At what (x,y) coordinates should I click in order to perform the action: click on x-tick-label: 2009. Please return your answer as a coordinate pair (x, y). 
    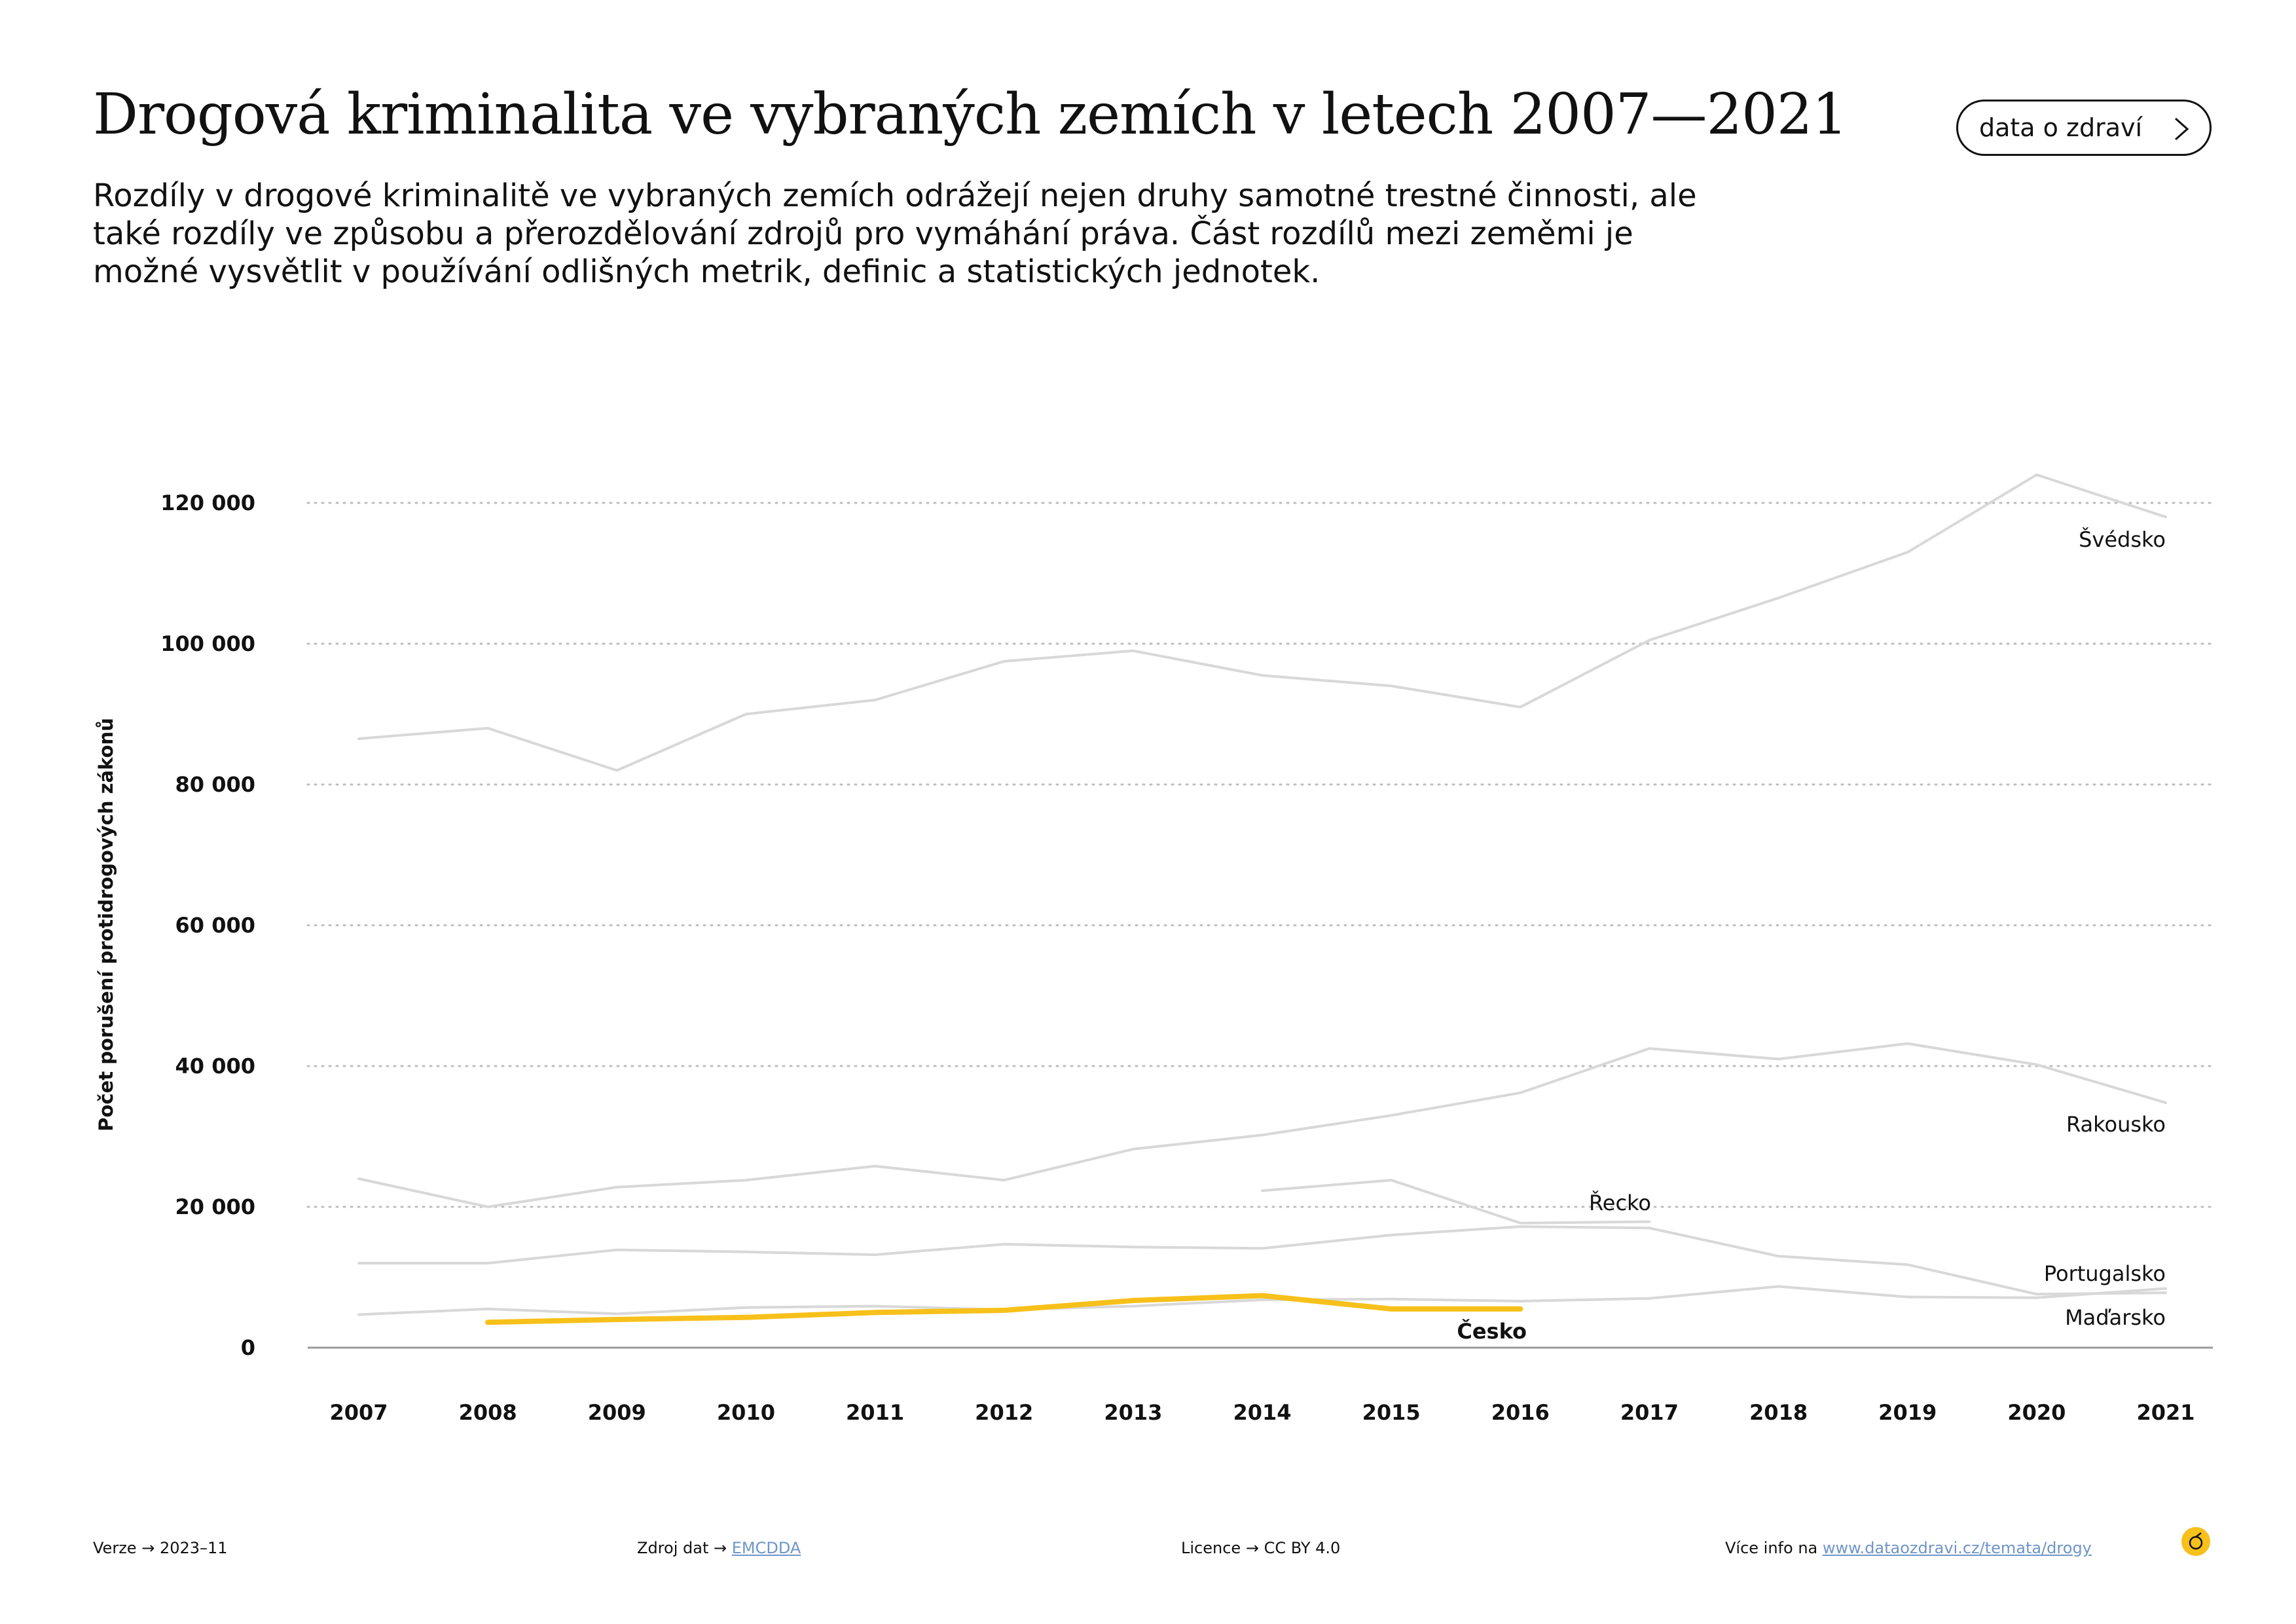
    Looking at the image, I should click on (617, 1412).